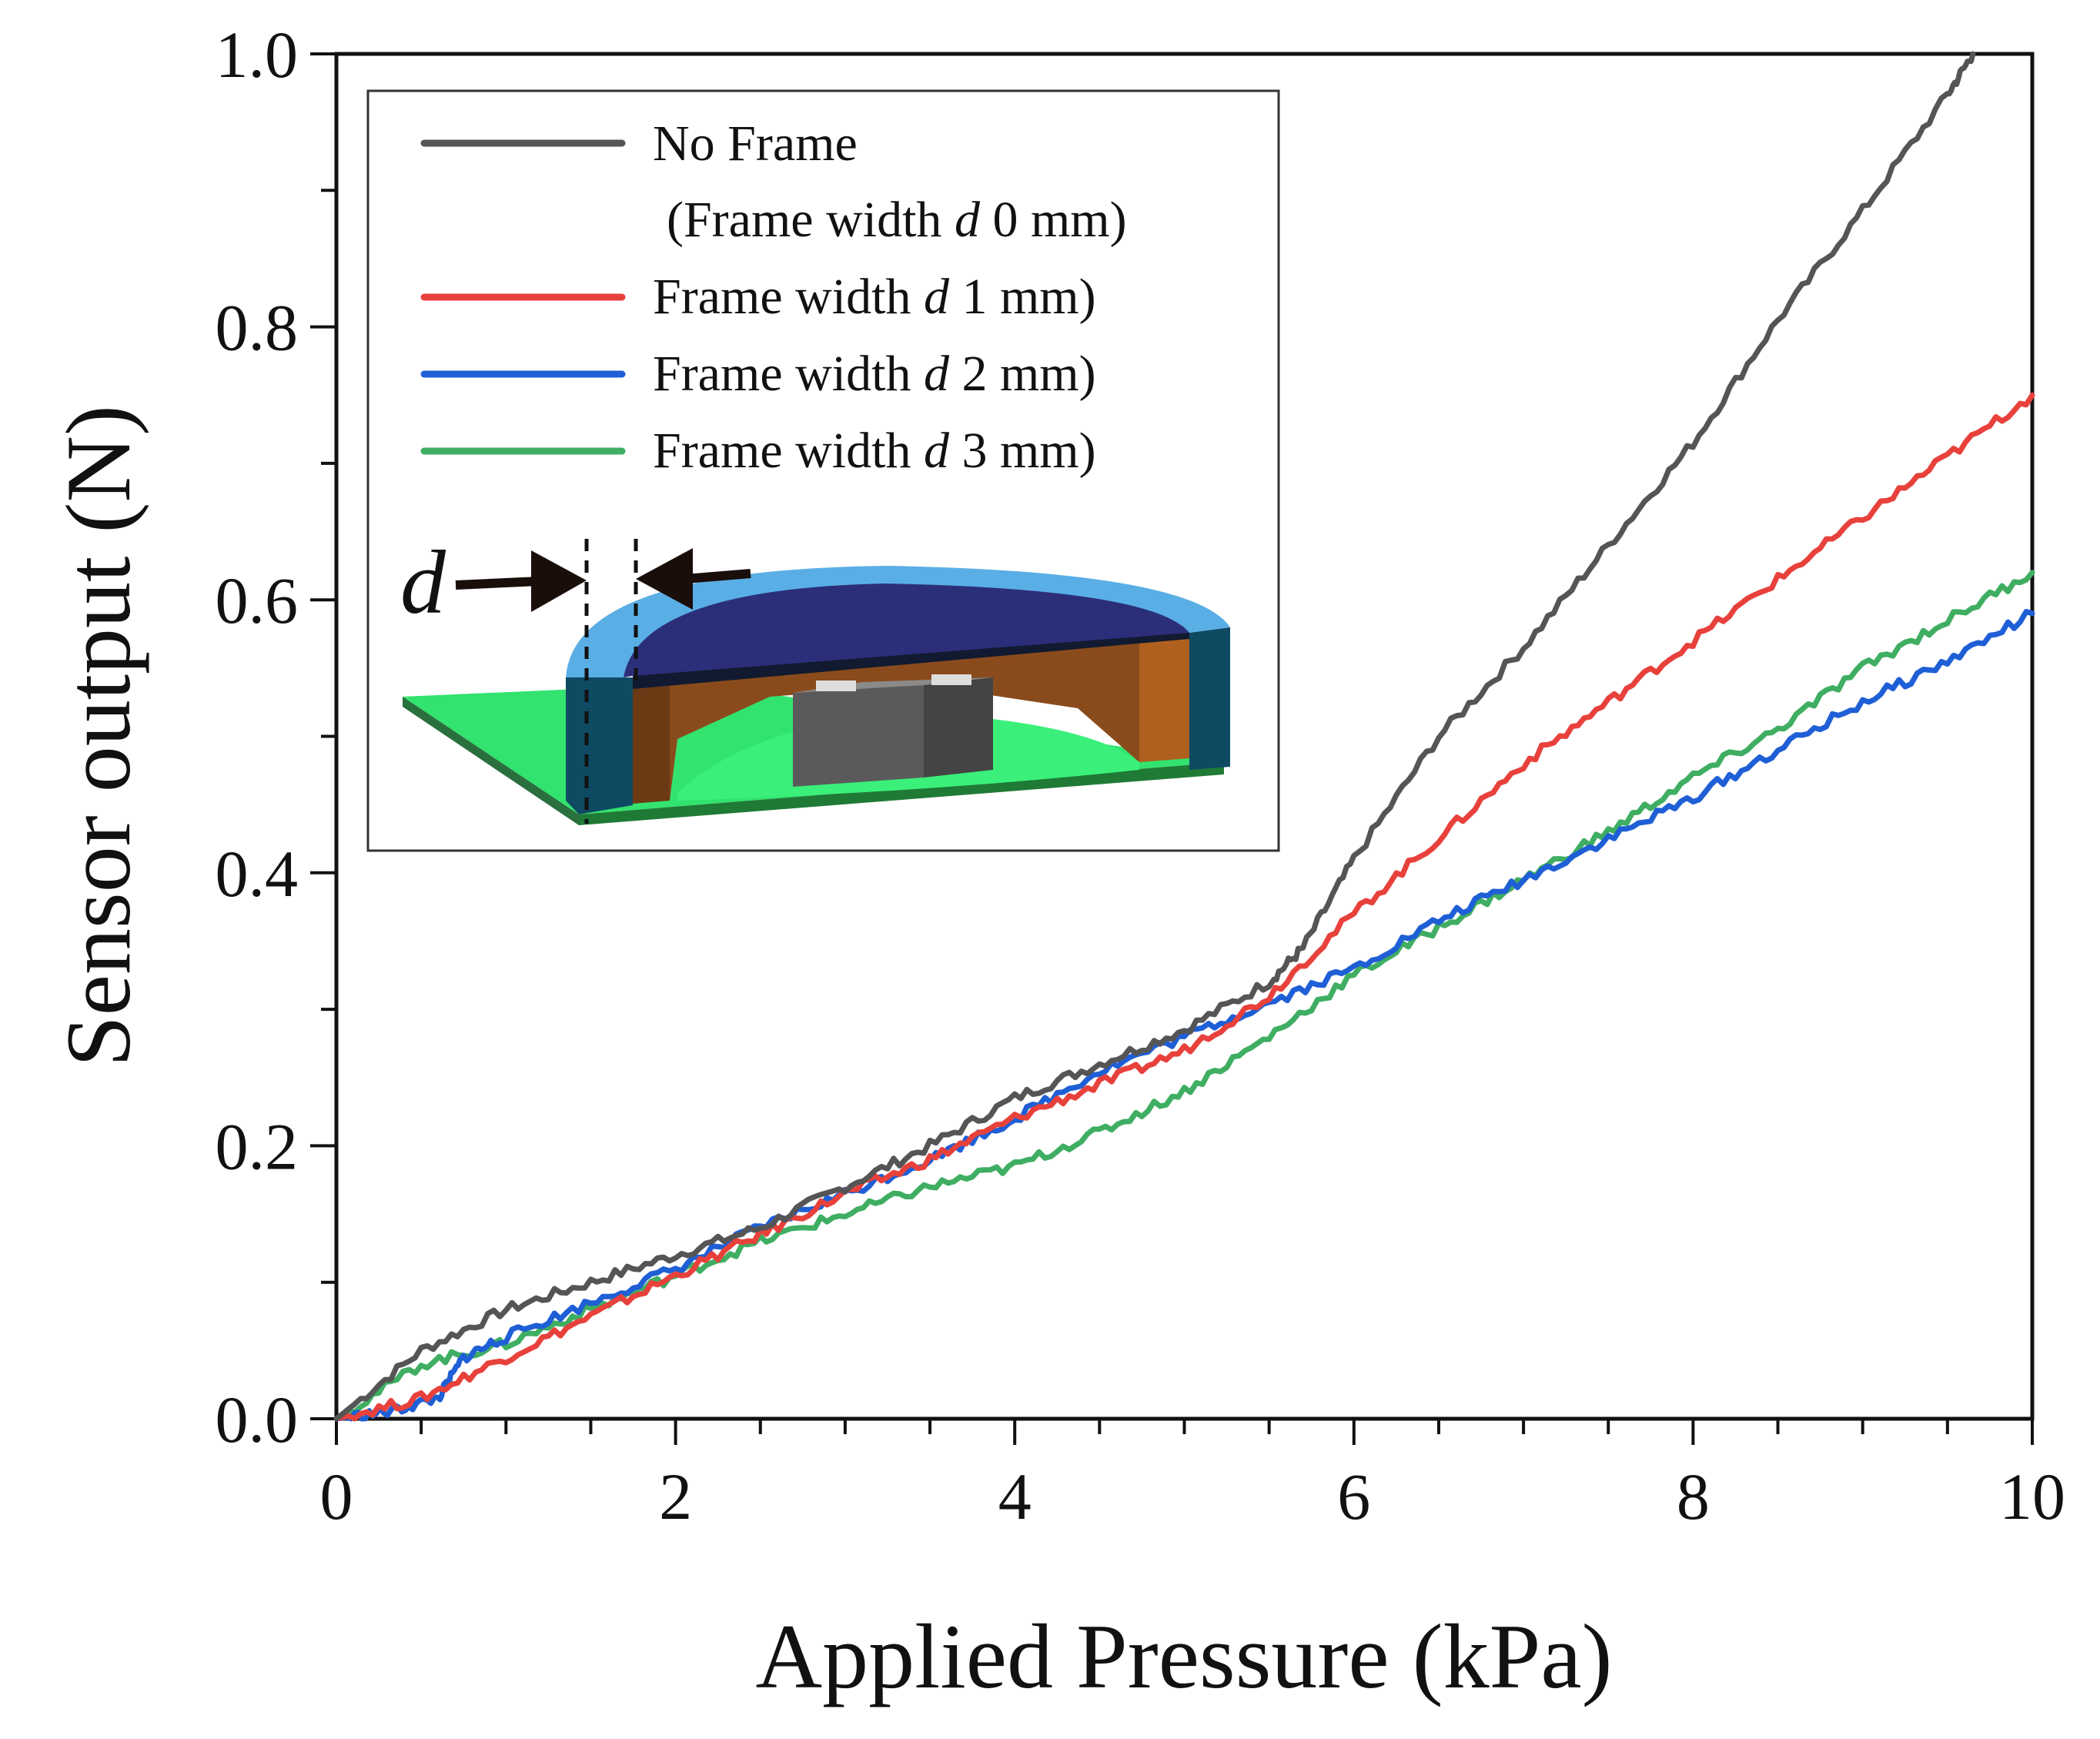 This screenshot has width=2100, height=1739. I want to click on legend-2mm-var: d, so click(937, 374).